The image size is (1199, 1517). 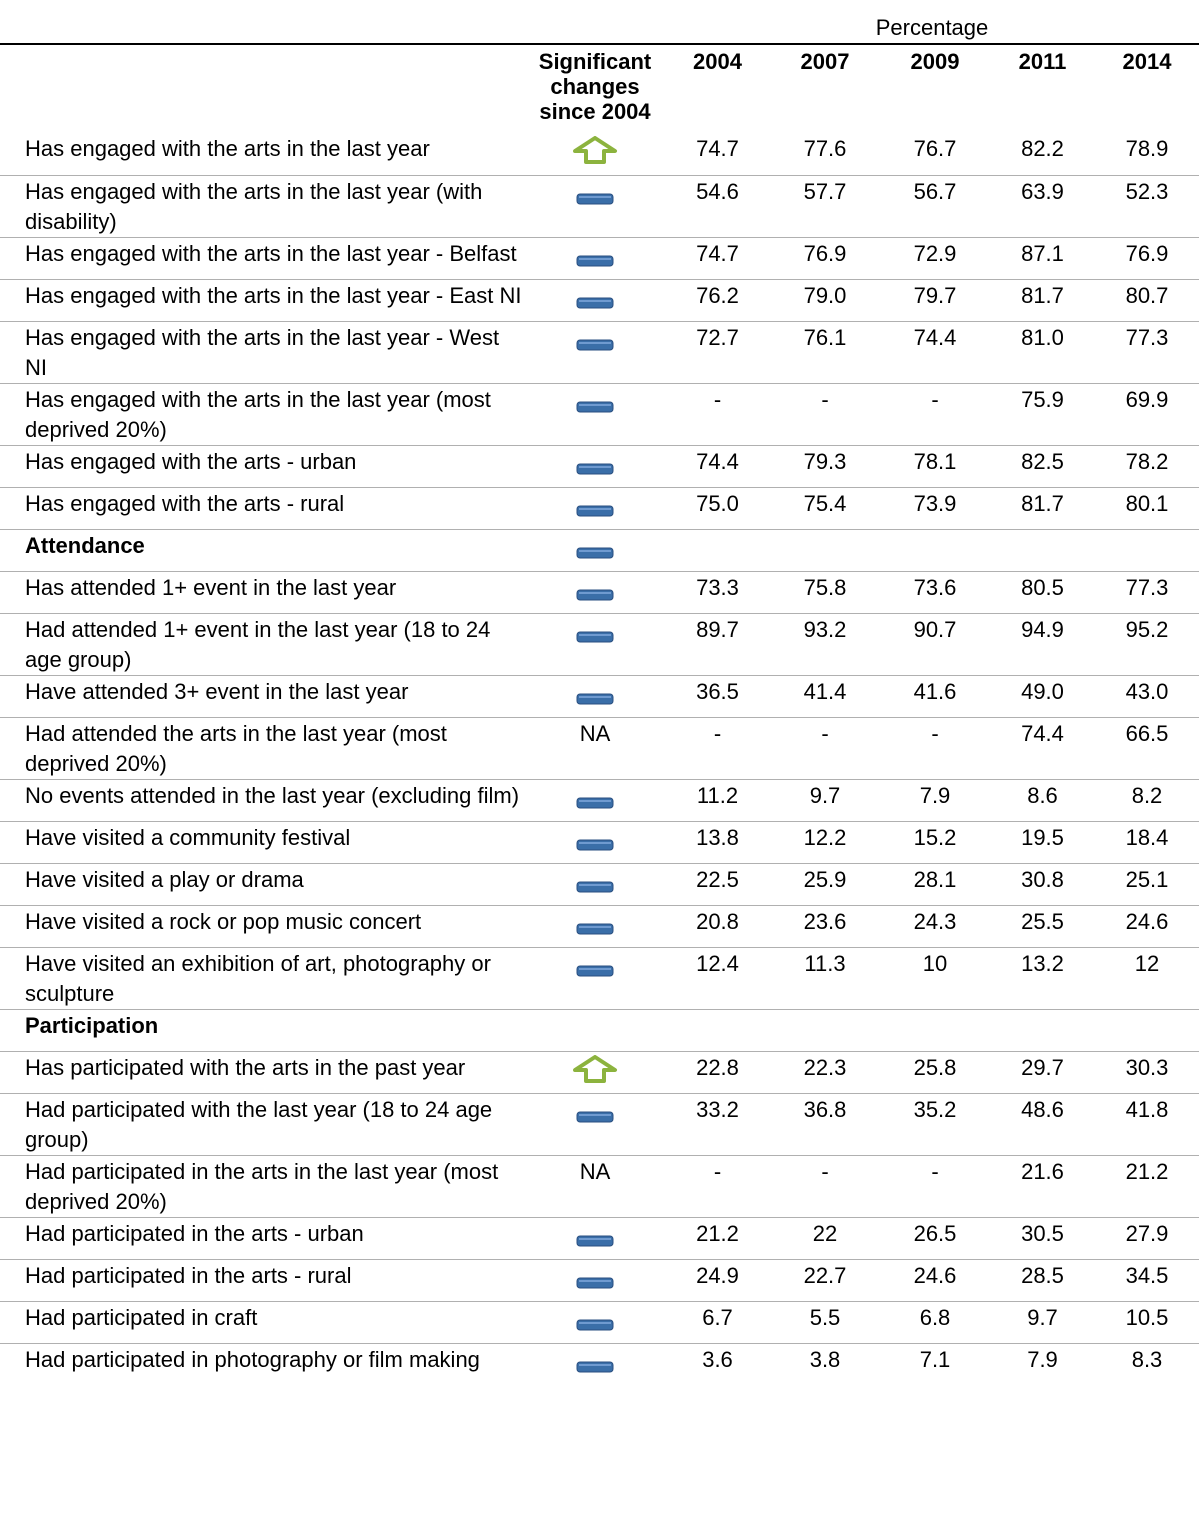 I want to click on value: 12, so click(x=1147, y=978).